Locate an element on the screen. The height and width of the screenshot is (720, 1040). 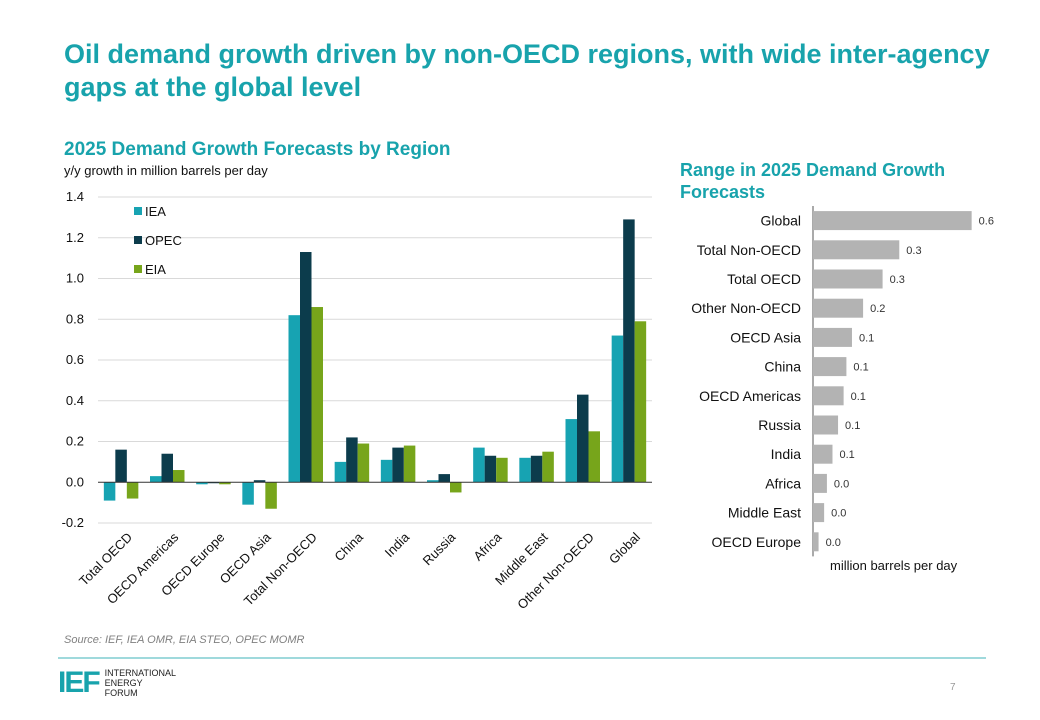
logo-line: ENERGY is located at coordinates (123, 683).